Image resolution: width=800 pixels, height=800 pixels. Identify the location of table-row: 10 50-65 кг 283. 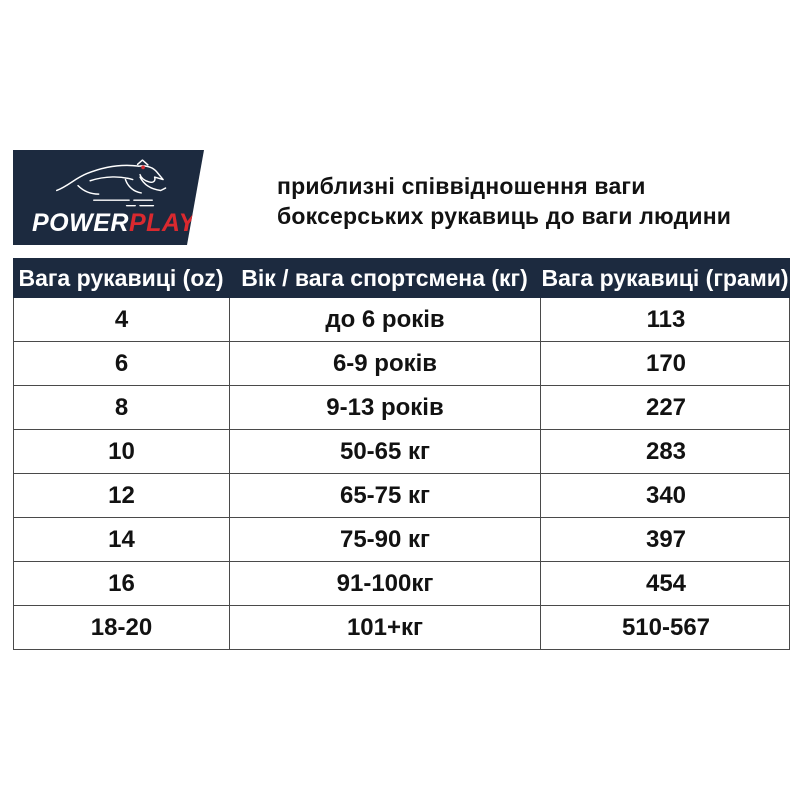
(401, 452).